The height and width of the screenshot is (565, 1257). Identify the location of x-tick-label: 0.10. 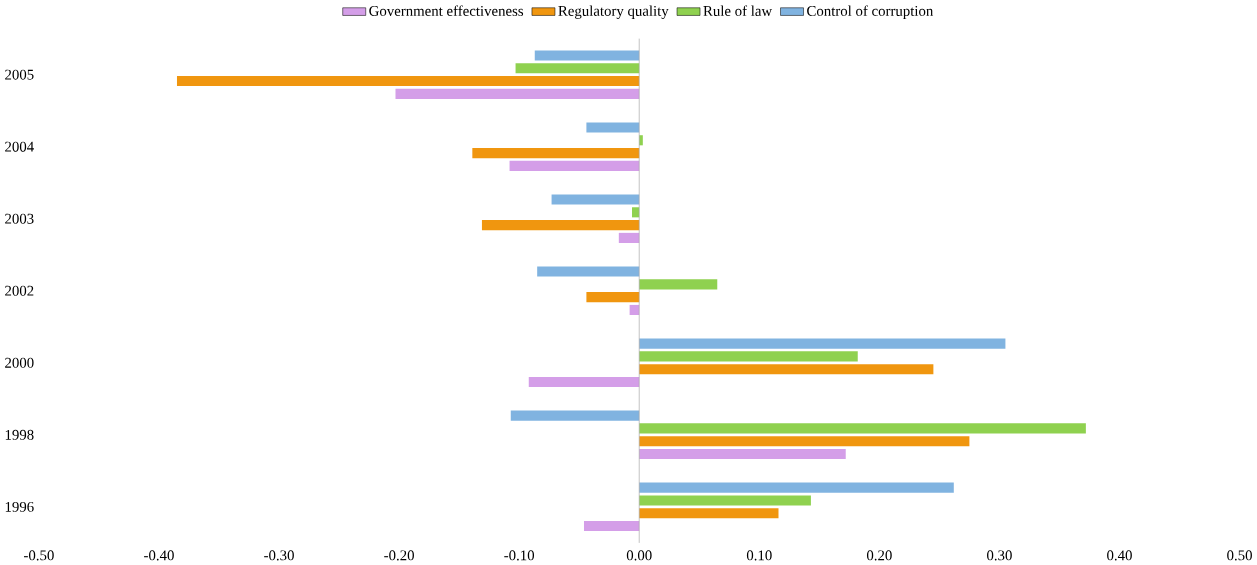
(759, 555).